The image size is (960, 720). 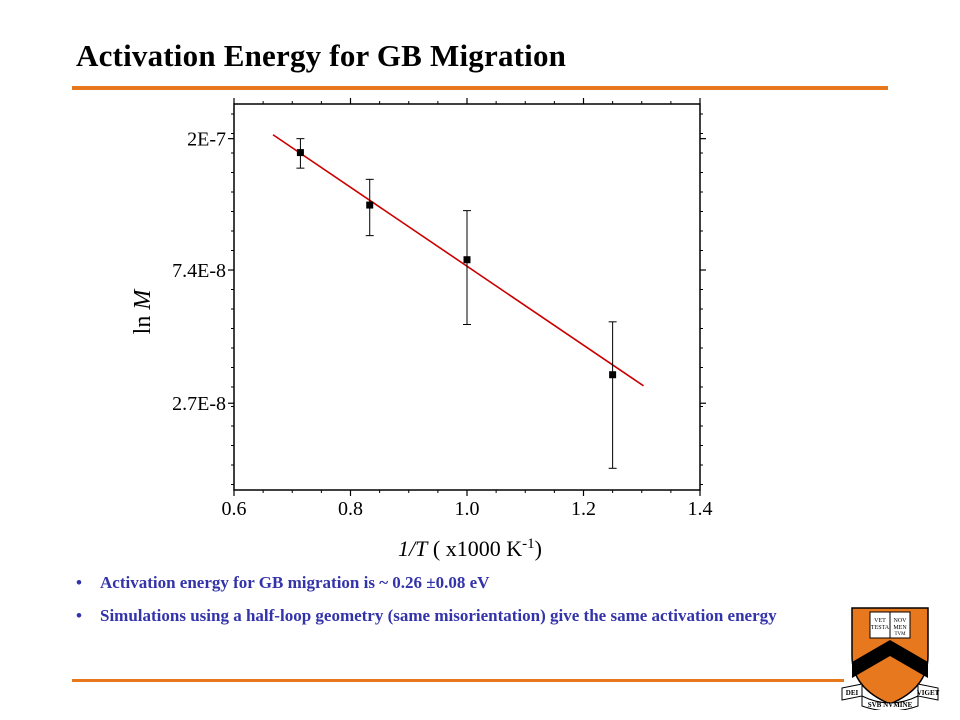 I want to click on x-axis-label-unit: ( x1000 K, so click(x=474, y=548).